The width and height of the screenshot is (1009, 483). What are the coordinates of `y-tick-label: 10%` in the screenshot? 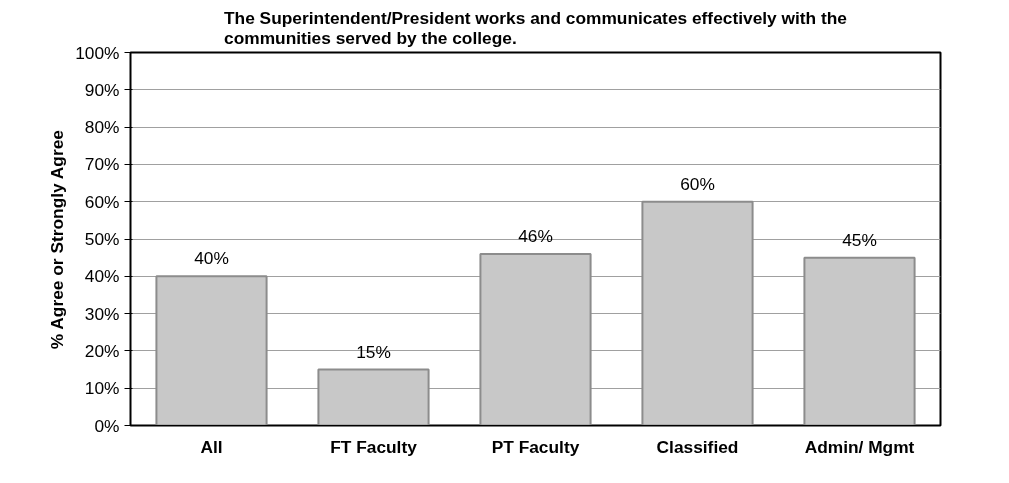 It's located at (102, 388).